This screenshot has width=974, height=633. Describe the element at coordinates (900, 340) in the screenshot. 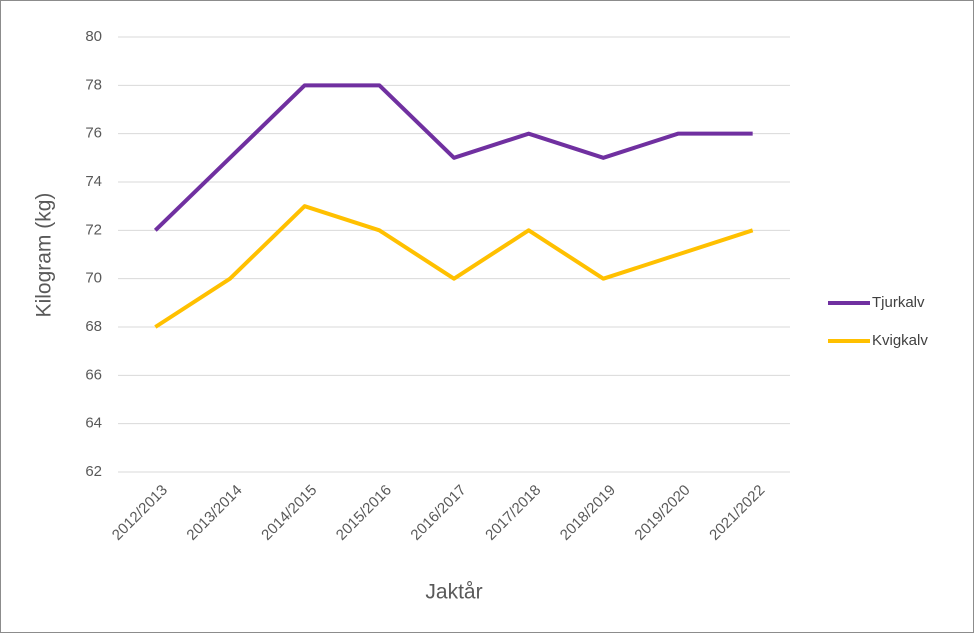

I see `legend-label: Kvigkalv` at that location.